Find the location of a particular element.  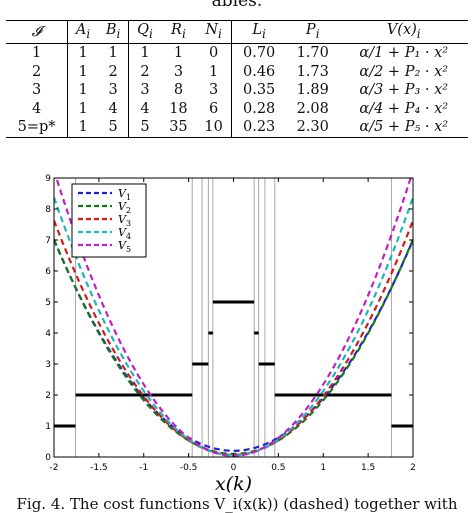

table-cell: 0.35 is located at coordinates (258, 90).